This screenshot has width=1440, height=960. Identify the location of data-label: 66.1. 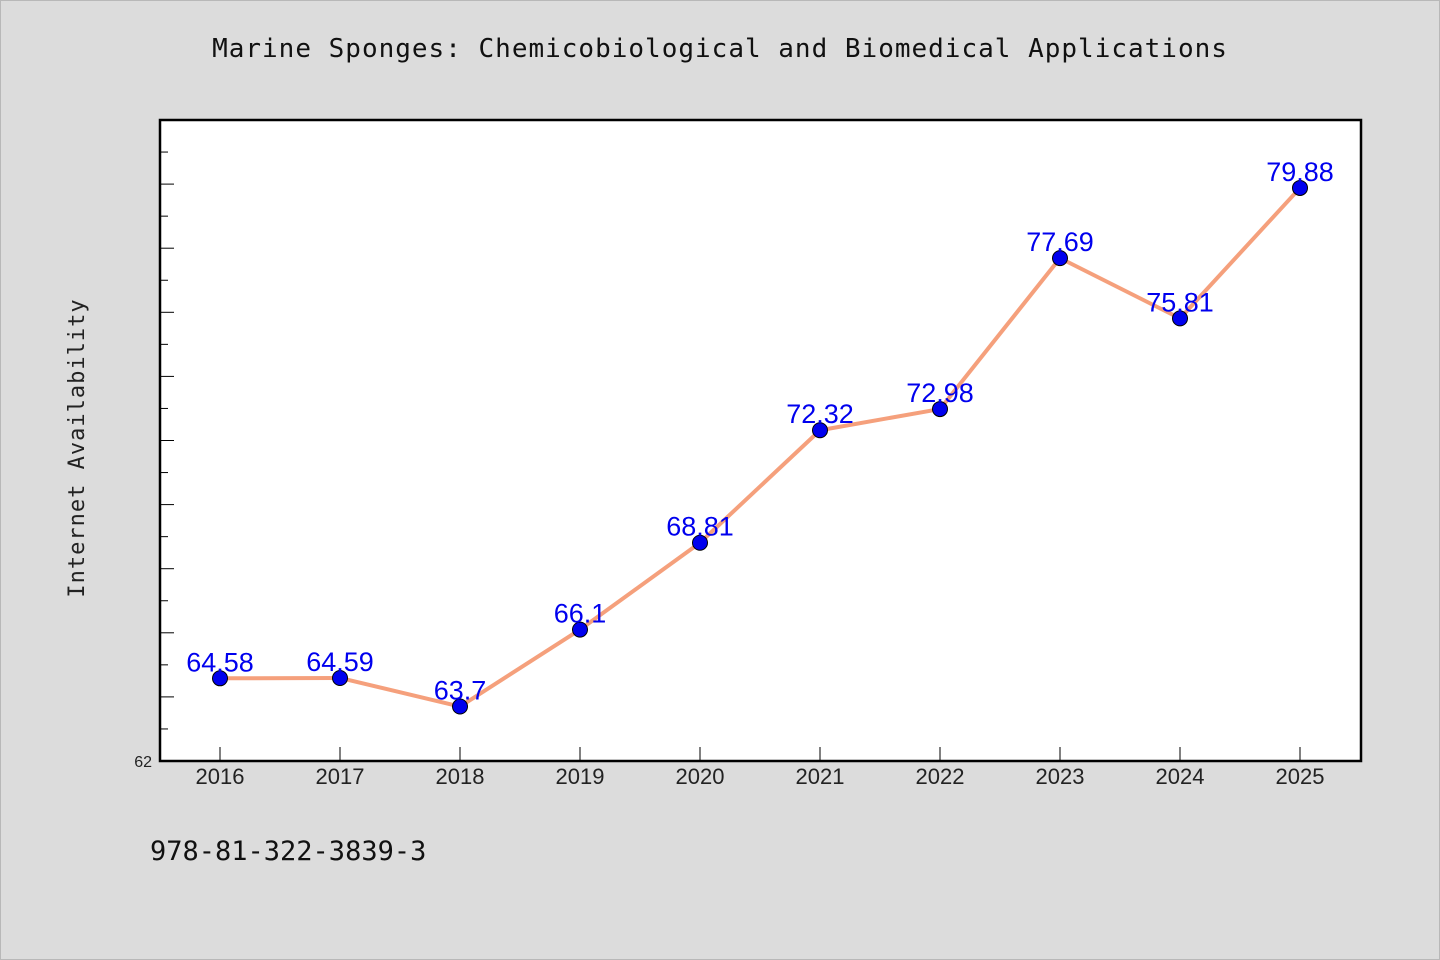
(580, 614).